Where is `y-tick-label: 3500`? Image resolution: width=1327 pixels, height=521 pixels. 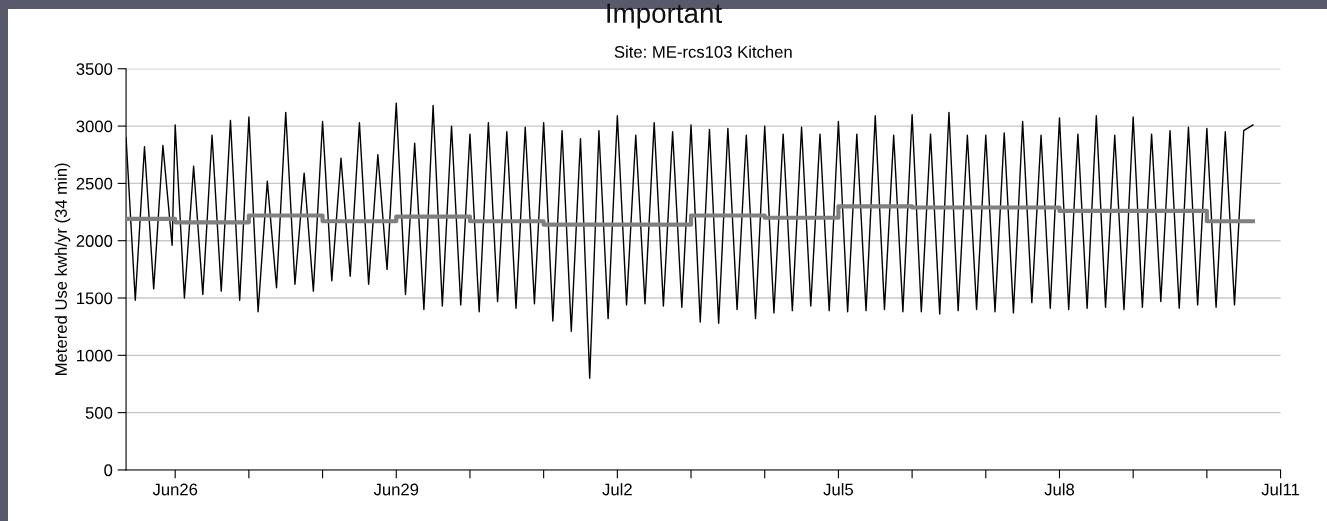
y-tick-label: 3500 is located at coordinates (94, 69).